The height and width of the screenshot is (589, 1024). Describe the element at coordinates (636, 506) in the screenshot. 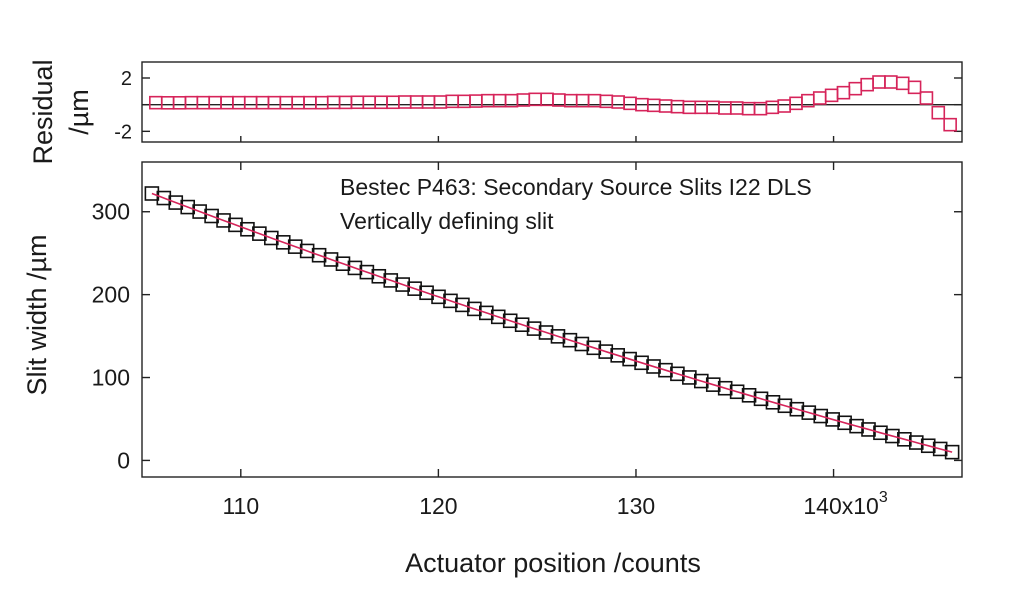

I see `x-tick-label: 130` at that location.